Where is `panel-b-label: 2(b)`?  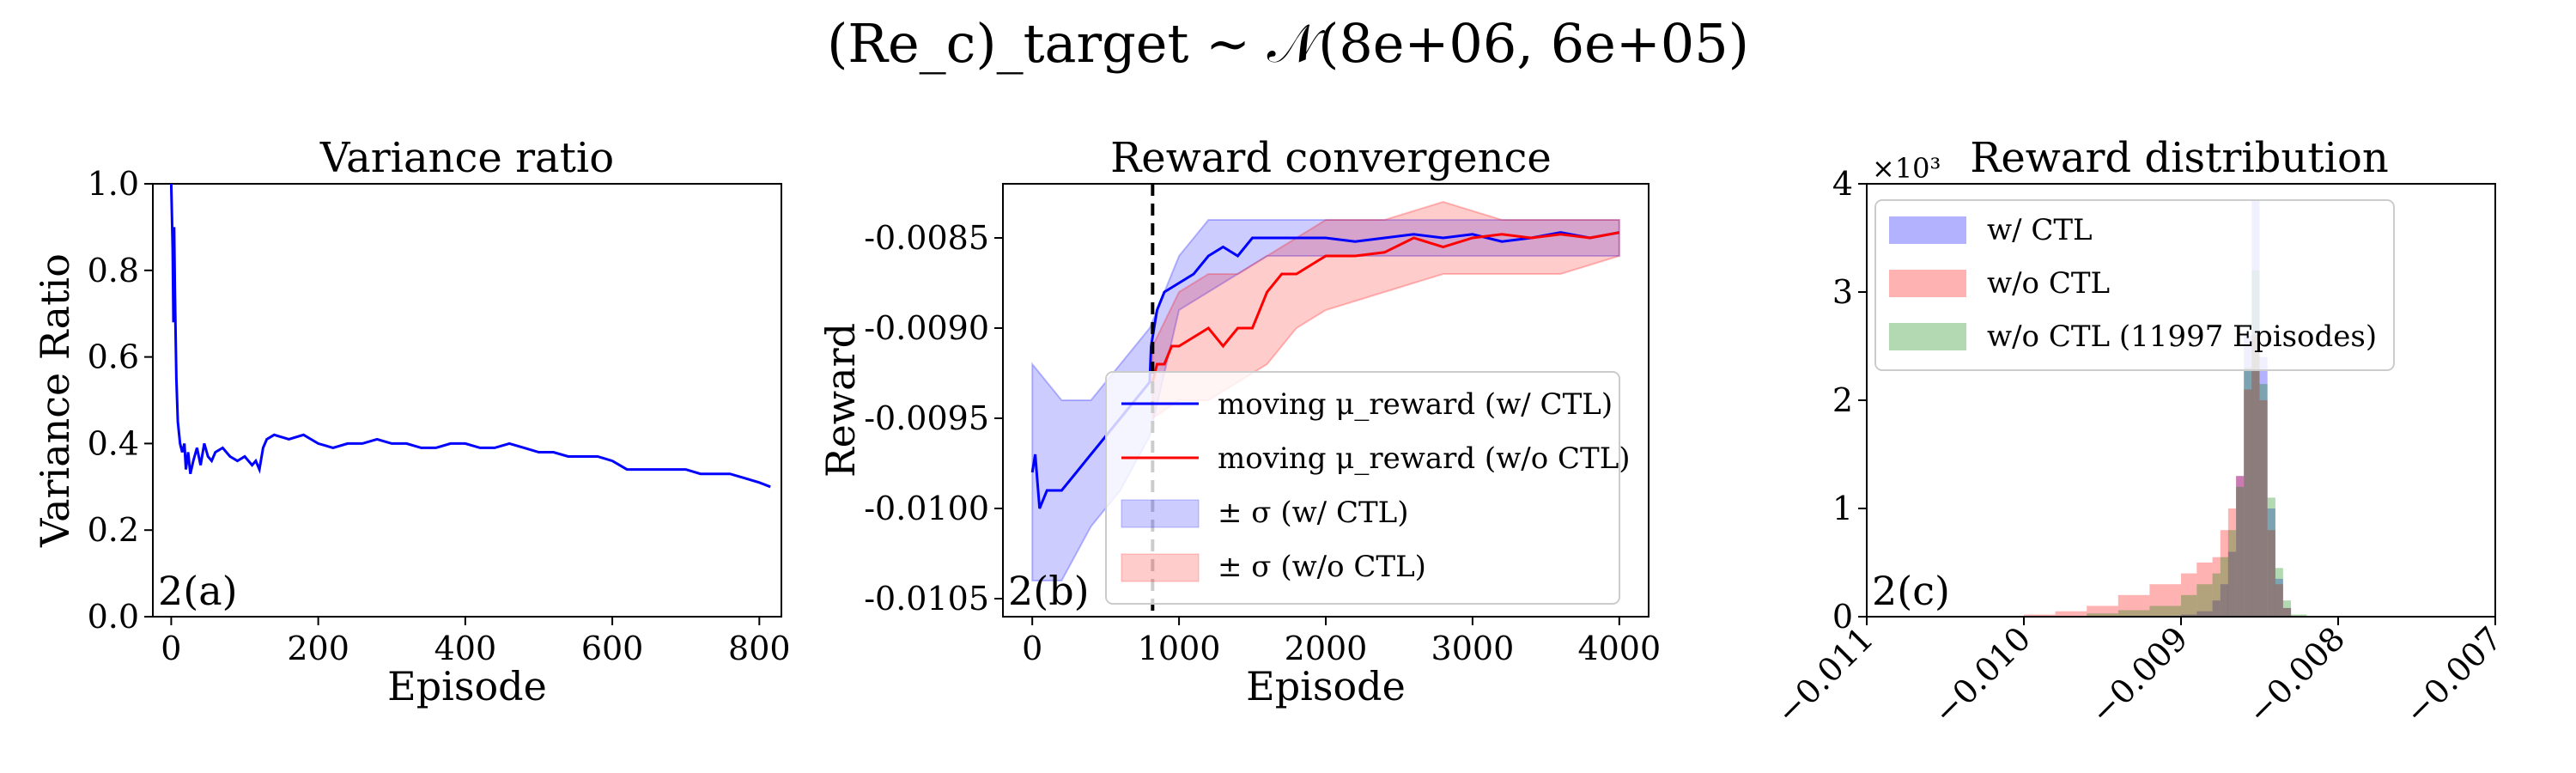
panel-b-label: 2(b) is located at coordinates (1049, 591).